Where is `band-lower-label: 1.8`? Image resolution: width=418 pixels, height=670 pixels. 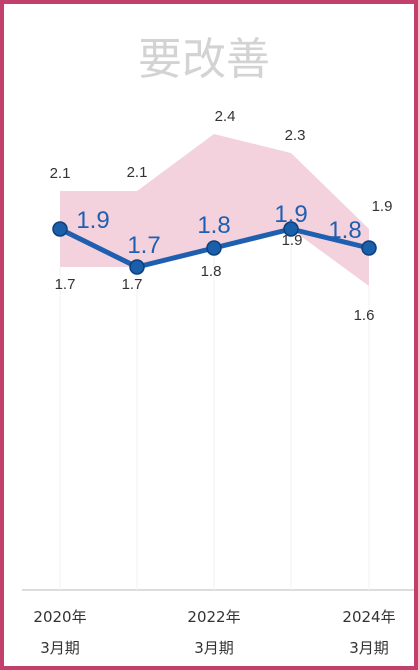
band-lower-label: 1.8 is located at coordinates (211, 271).